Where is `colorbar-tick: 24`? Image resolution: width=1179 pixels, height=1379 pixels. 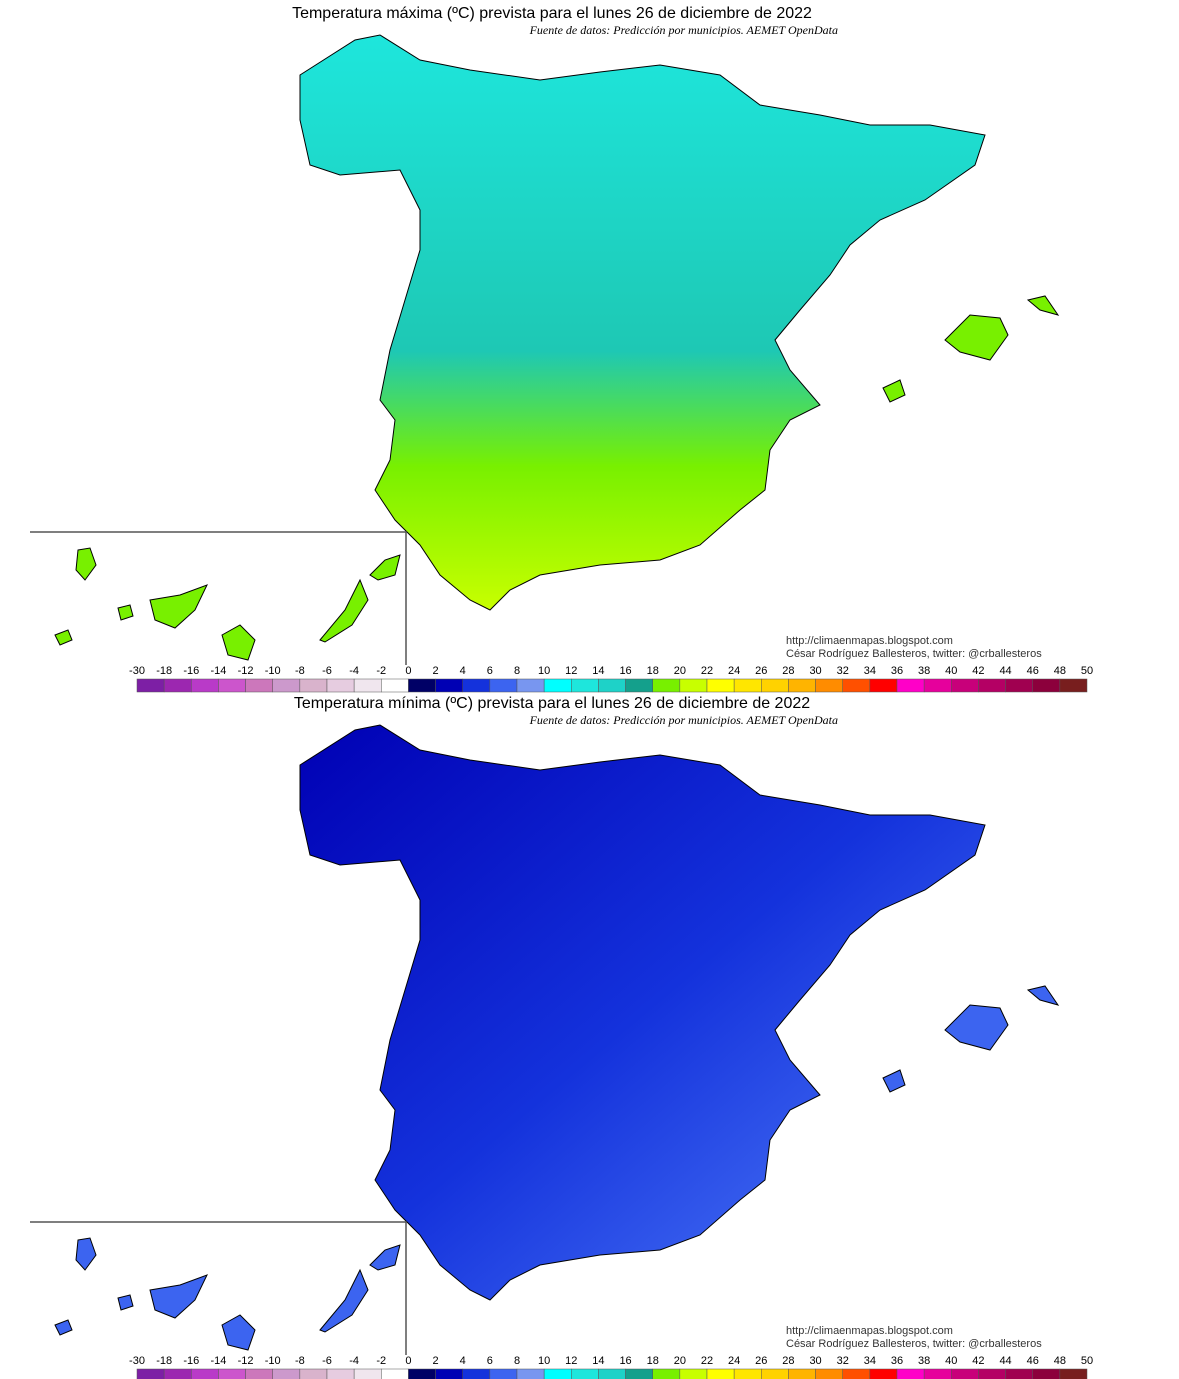 colorbar-tick: 24 is located at coordinates (734, 671).